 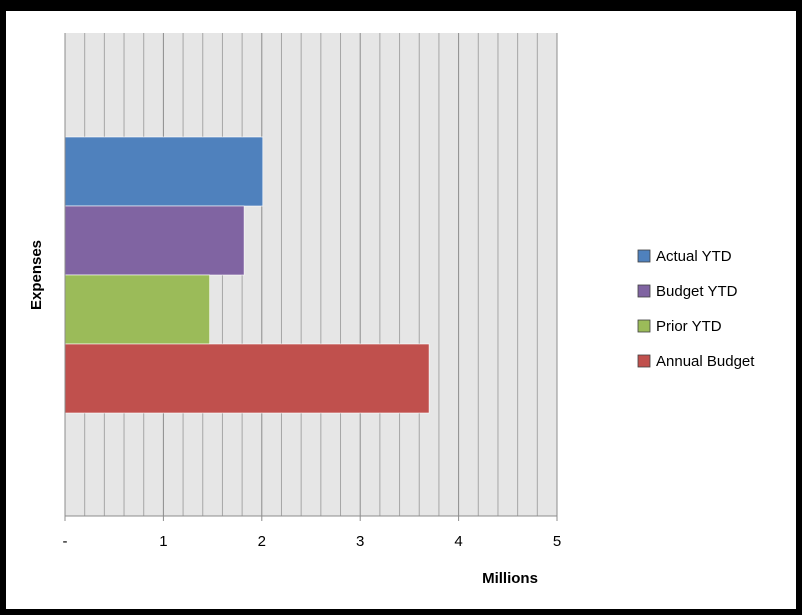 What do you see at coordinates (557, 541) in the screenshot?
I see `x-tick-label: 5` at bounding box center [557, 541].